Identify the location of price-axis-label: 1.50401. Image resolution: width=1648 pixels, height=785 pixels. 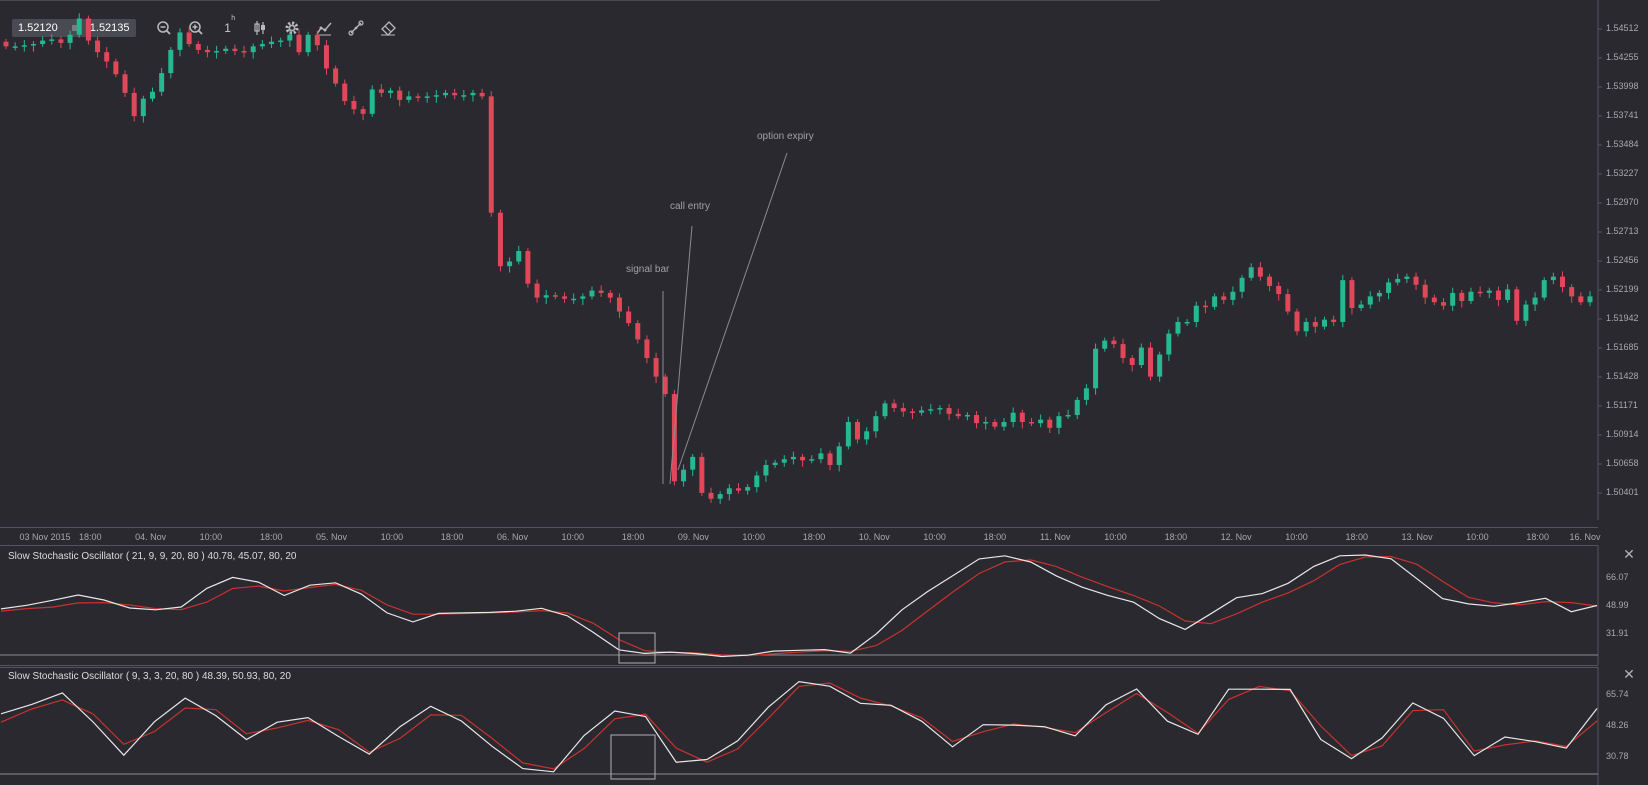
(1622, 492).